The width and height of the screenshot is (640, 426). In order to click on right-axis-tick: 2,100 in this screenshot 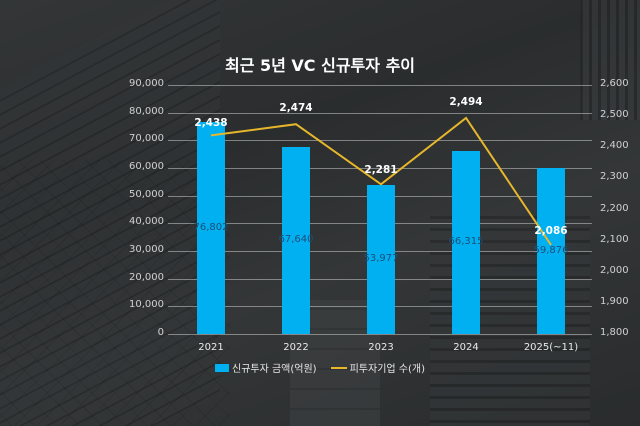, I will do `click(614, 239)`.